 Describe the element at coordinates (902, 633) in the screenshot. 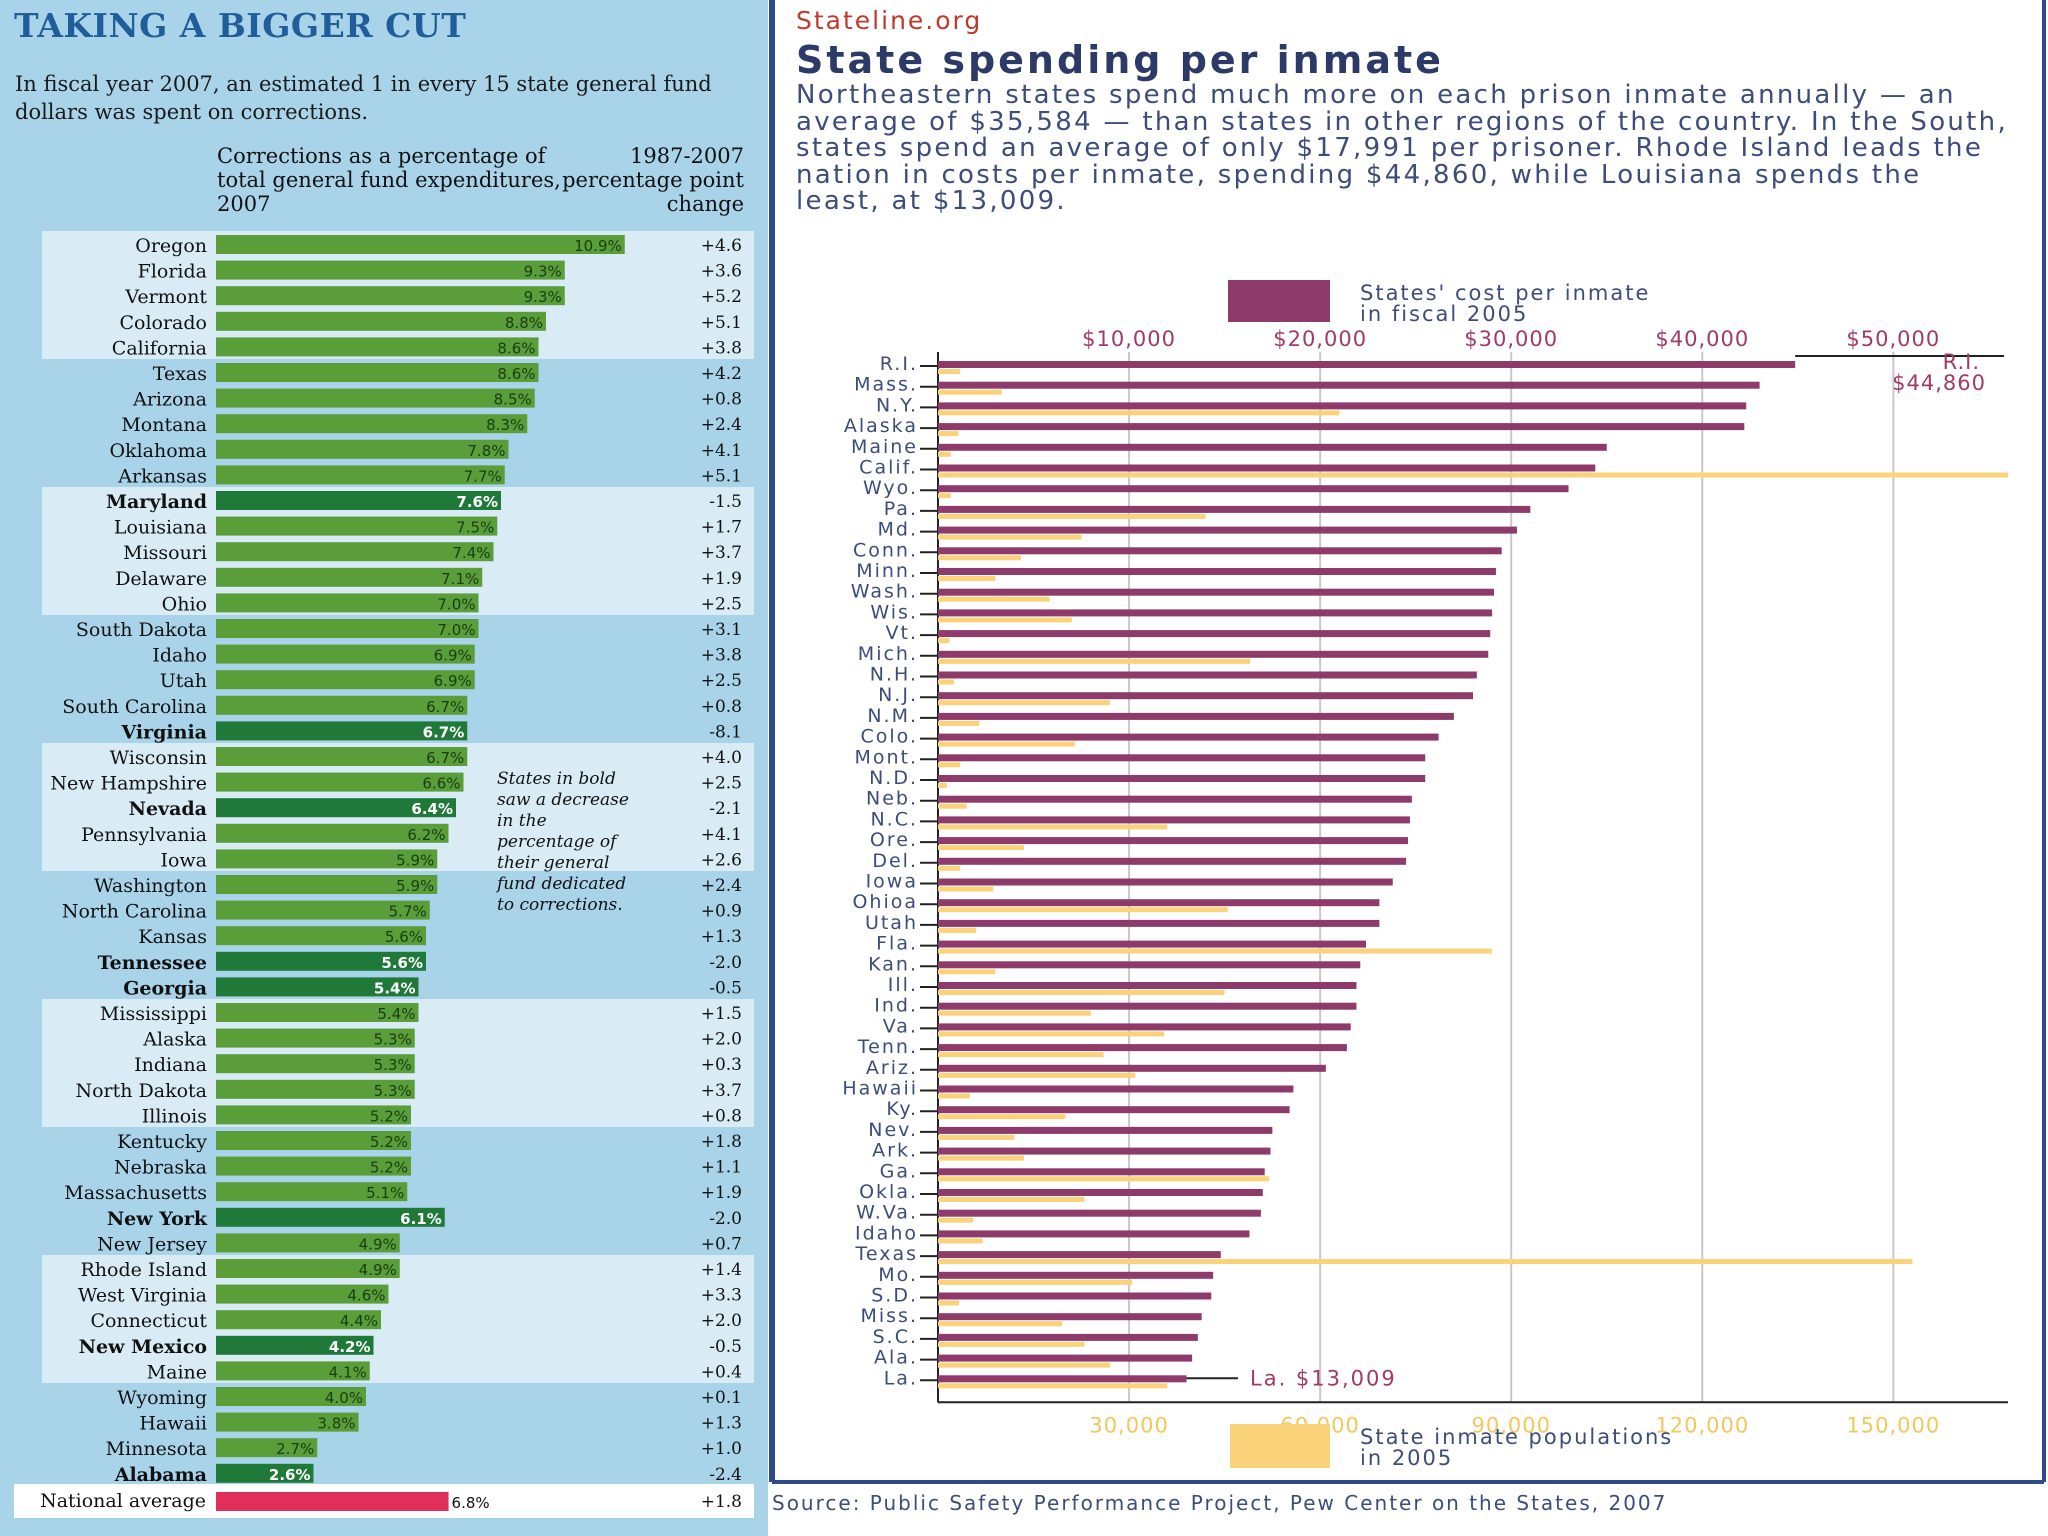

I see `state-abbr-label: Vt.` at that location.